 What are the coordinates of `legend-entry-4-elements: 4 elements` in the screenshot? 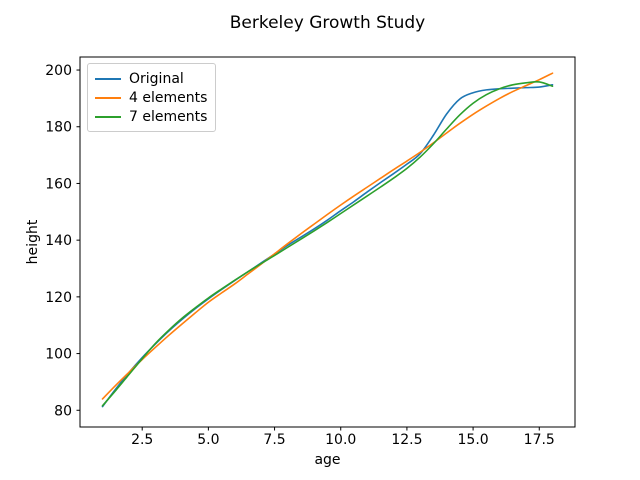 It's located at (151, 97).